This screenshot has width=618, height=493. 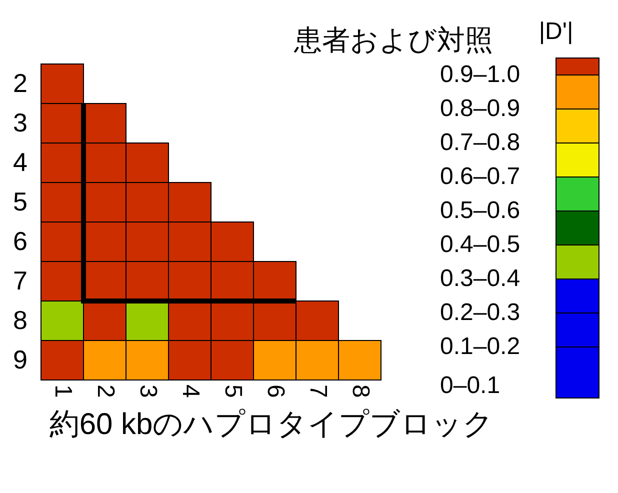 I want to click on y-tick-label: 8, so click(x=20, y=319).